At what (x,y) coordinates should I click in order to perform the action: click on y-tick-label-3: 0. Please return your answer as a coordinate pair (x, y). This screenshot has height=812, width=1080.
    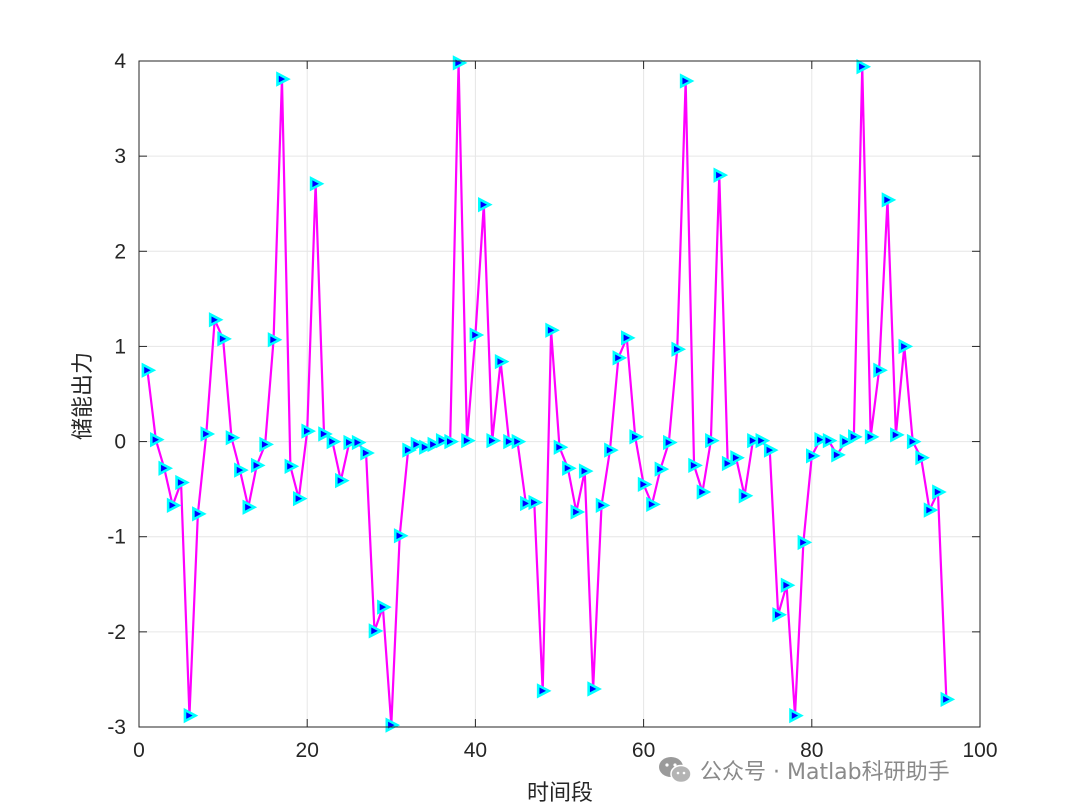
    Looking at the image, I should click on (120, 442).